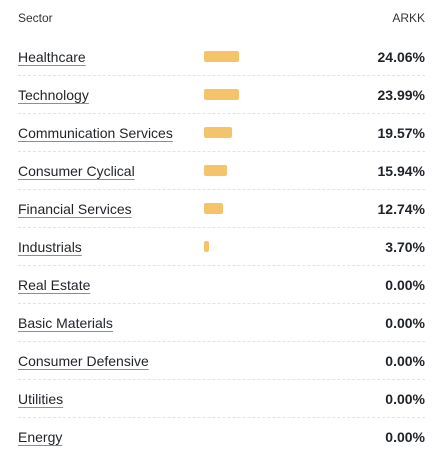 The image size is (447, 456). Describe the element at coordinates (76, 170) in the screenshot. I see `sector-link: Consumer Cyclical` at that location.